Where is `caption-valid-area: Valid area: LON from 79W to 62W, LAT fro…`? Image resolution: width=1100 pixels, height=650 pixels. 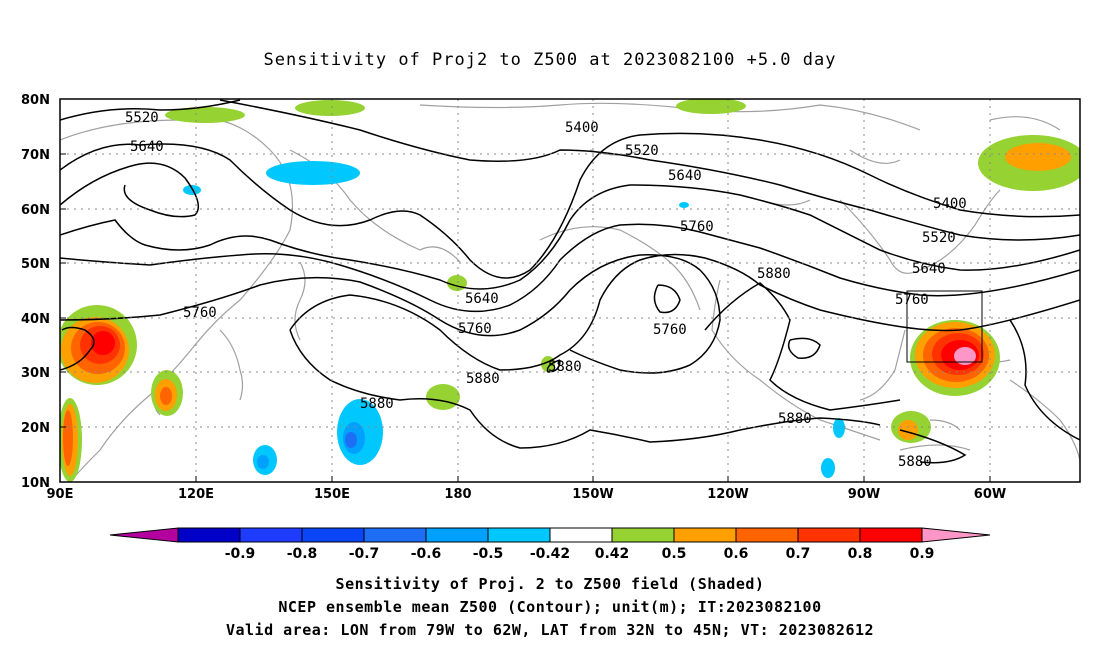 caption-valid-area: Valid area: LON from 79W to 62W, LAT fro… is located at coordinates (550, 630).